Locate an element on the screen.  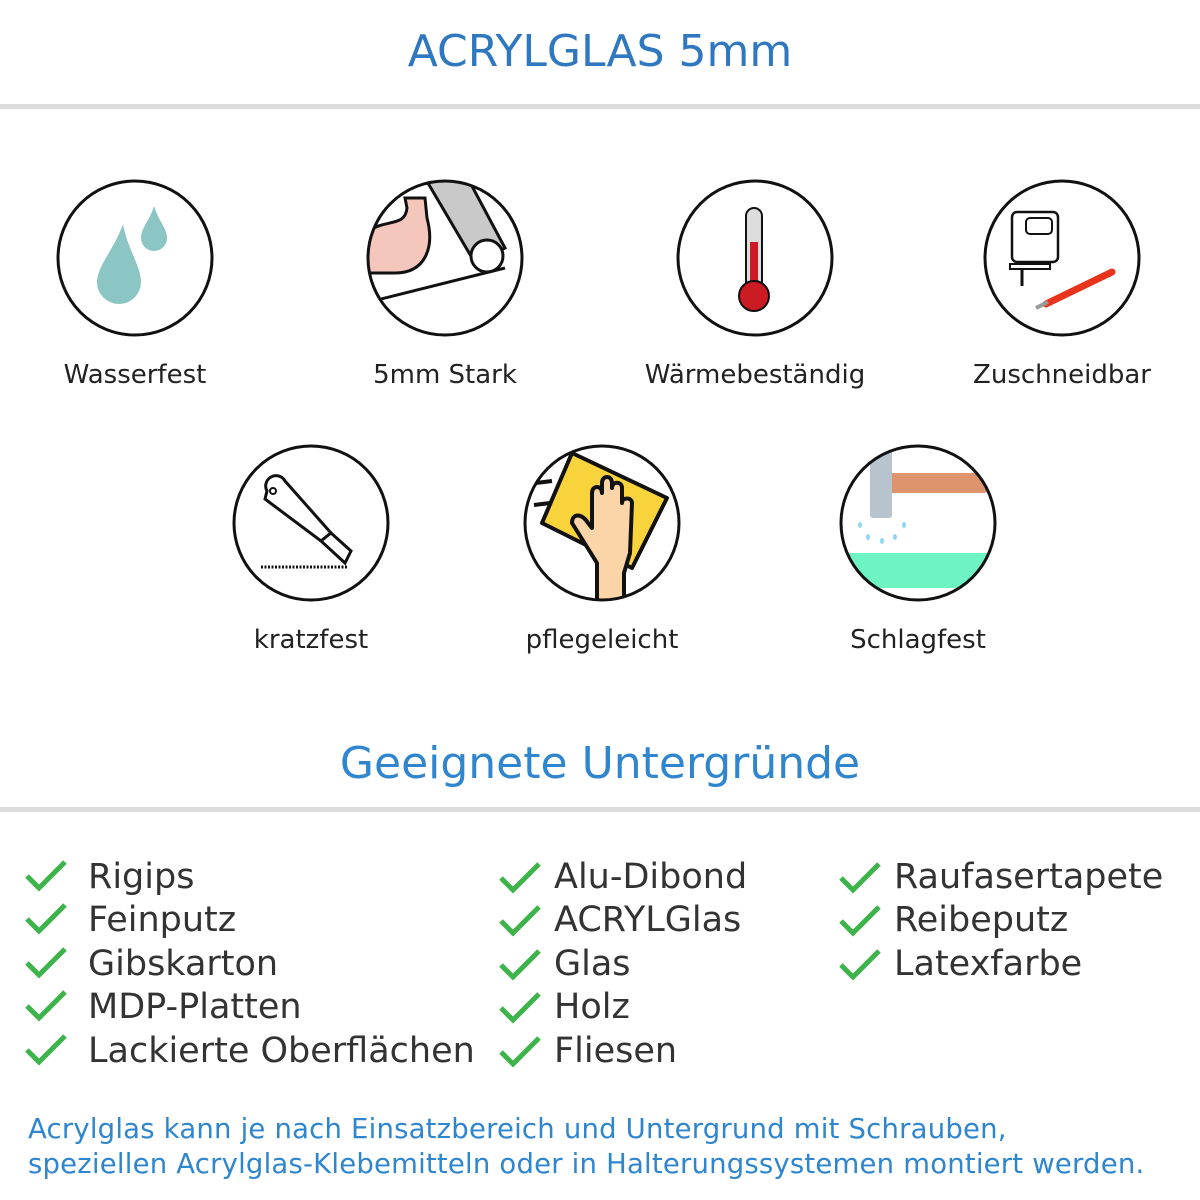
surface-label: Lackierte Oberflächen is located at coordinates (281, 1050).